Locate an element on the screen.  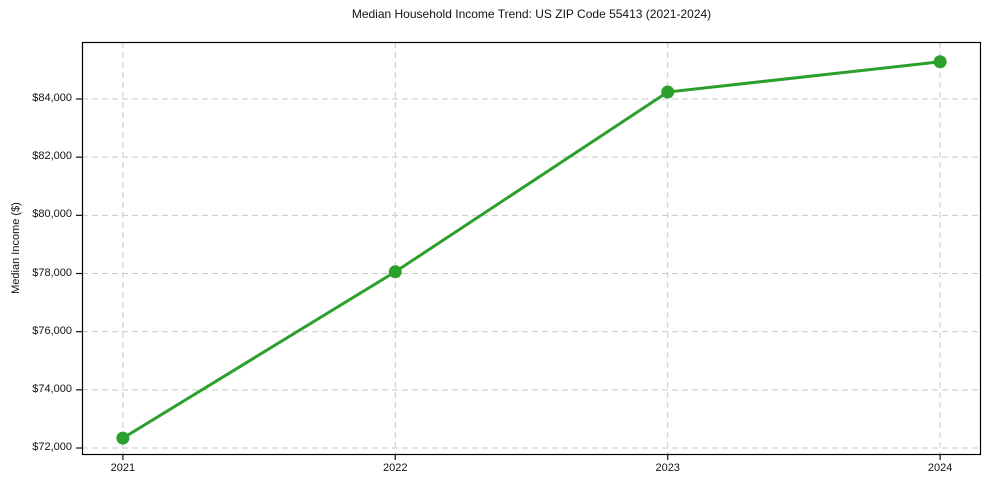
x-tick-label: 2023 is located at coordinates (667, 468).